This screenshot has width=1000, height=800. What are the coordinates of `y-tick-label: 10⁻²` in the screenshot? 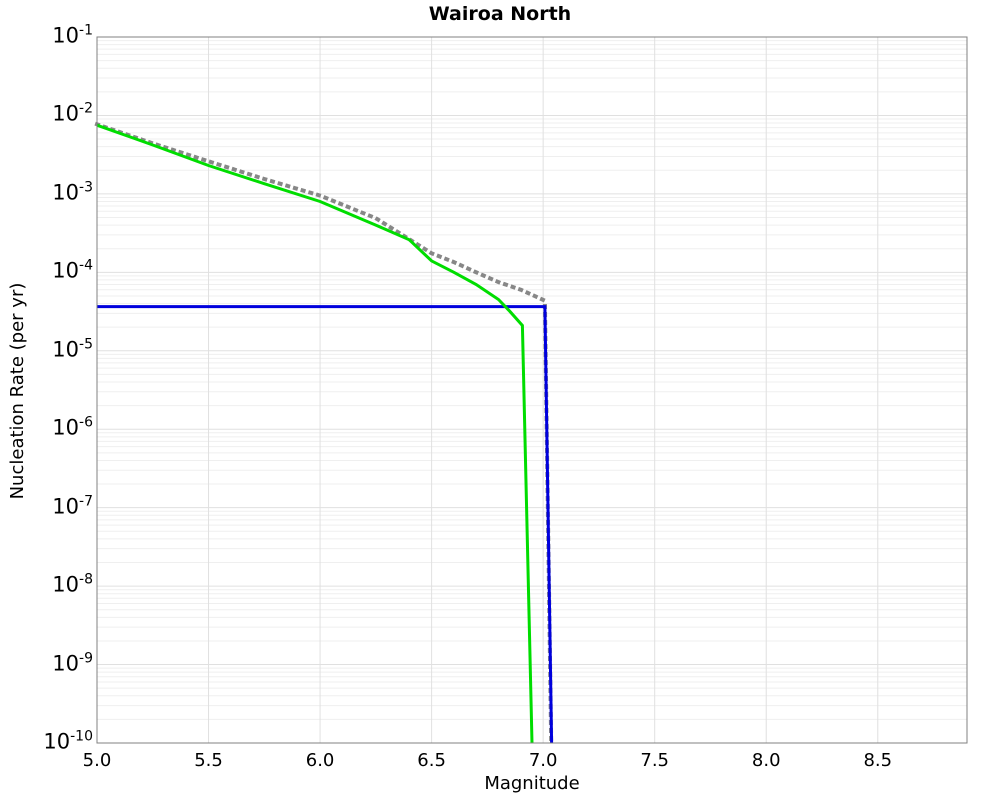 It's located at (72, 113).